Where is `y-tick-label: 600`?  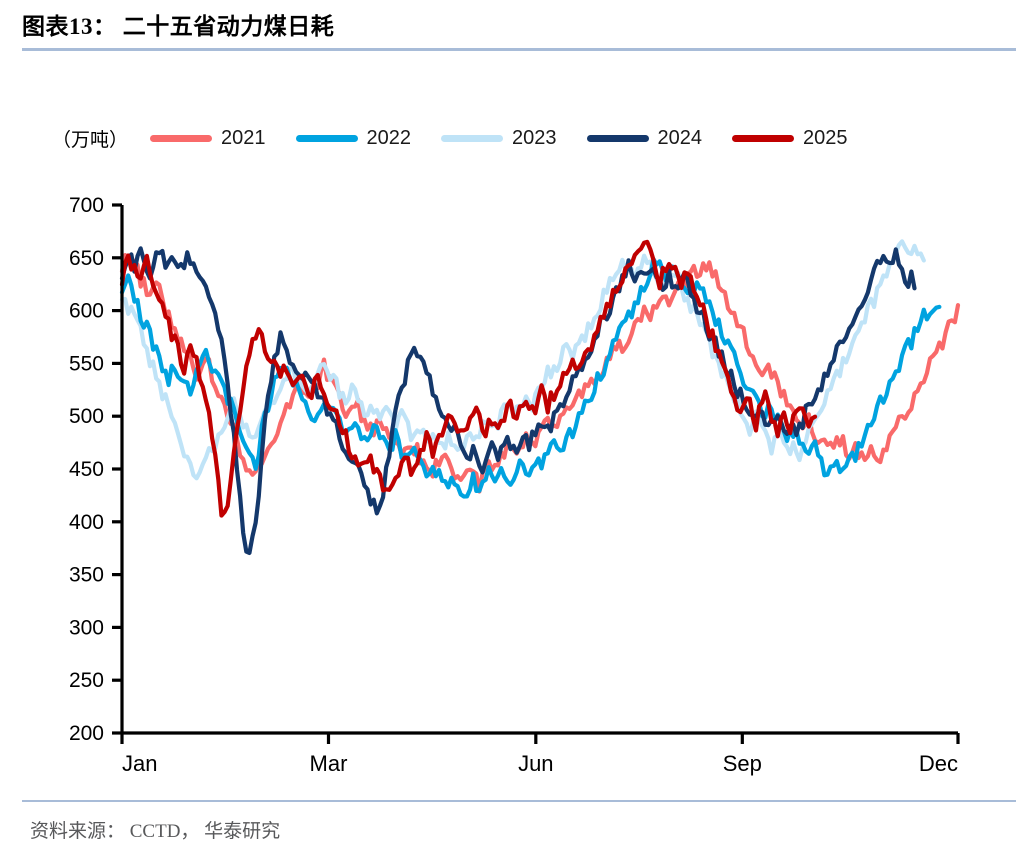
y-tick-label: 600 is located at coordinates (86, 311).